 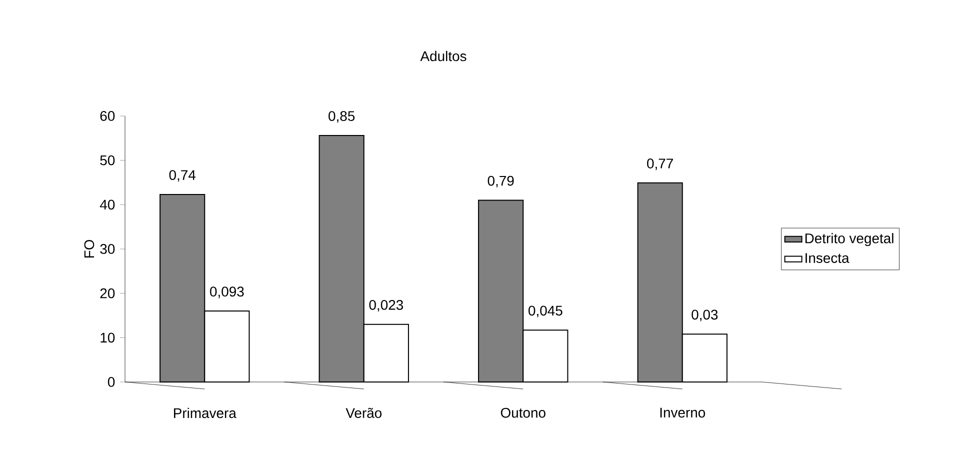 I want to click on legend-label: Detrito vegetal, so click(x=849, y=239).